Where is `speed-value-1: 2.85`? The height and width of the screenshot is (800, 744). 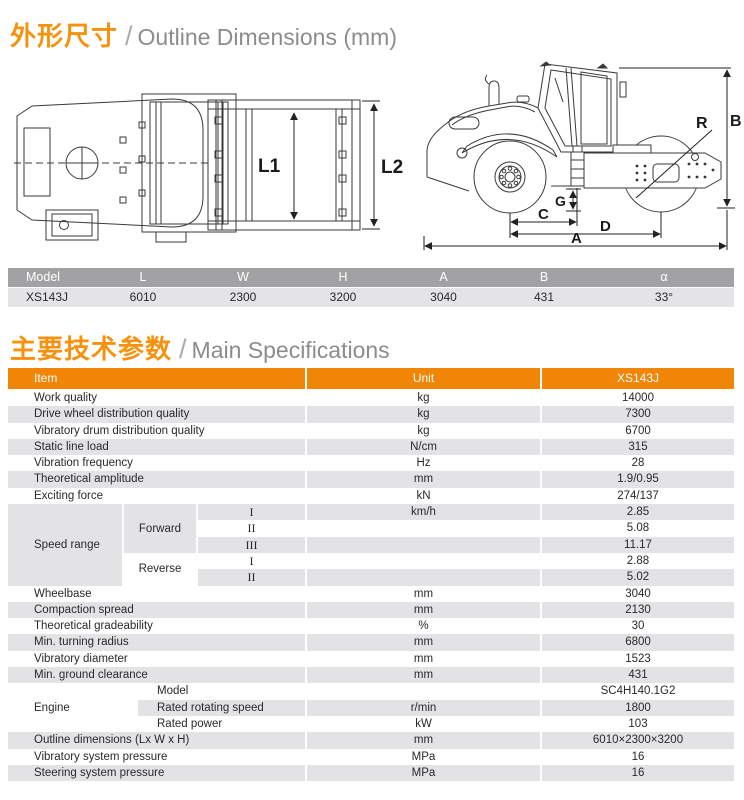 speed-value-1: 2.85 is located at coordinates (638, 512).